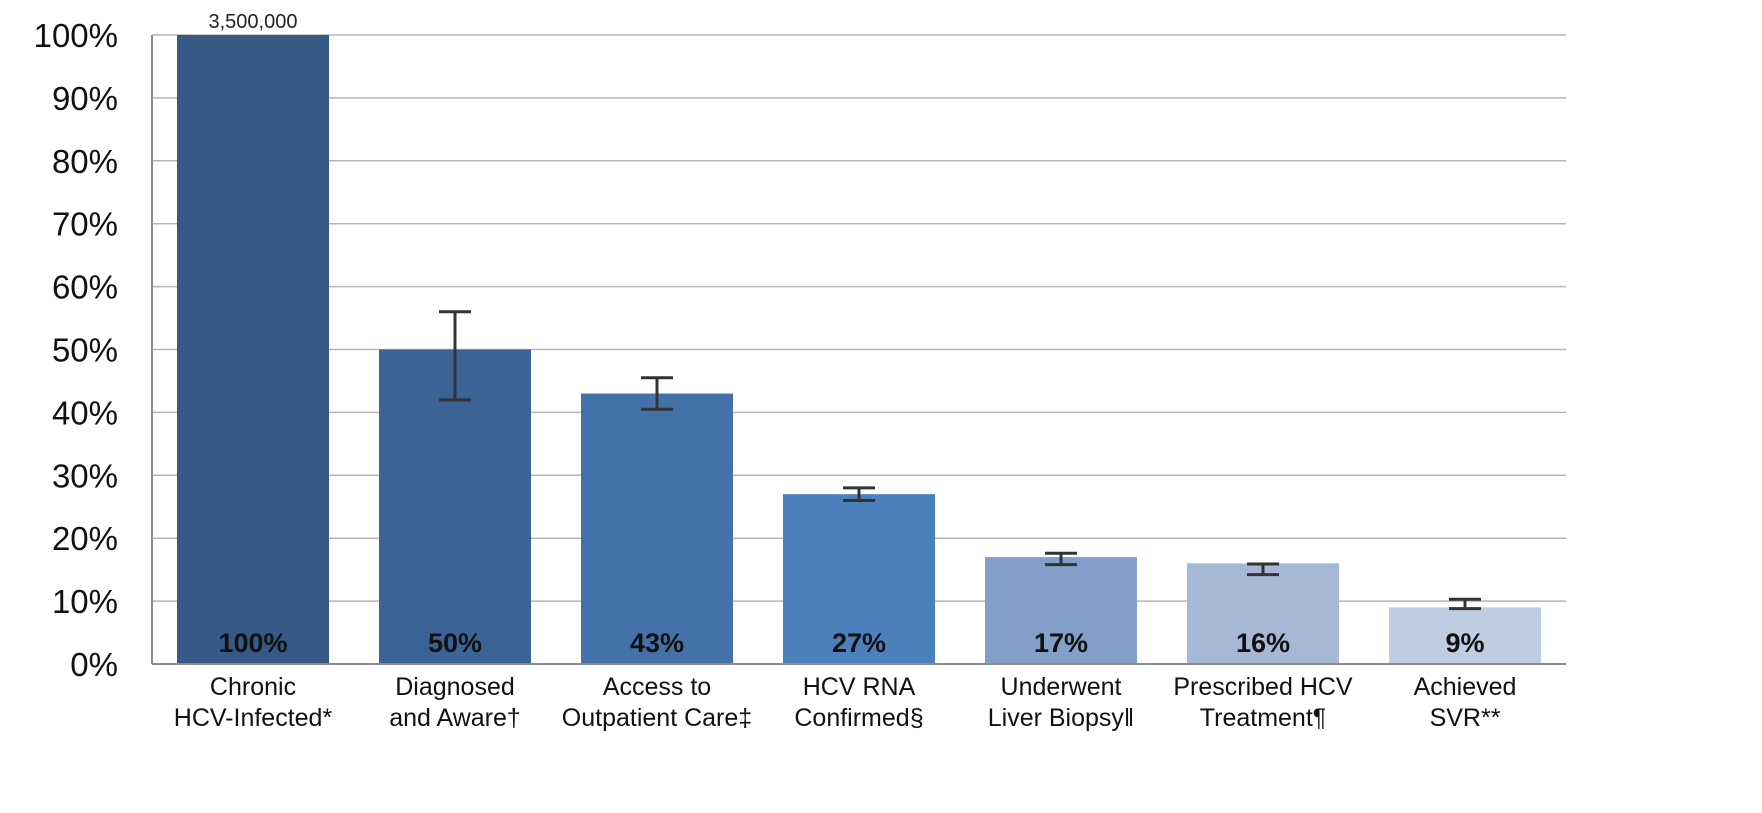 This screenshot has height=813, width=1762. I want to click on x-tick-label: Prescribed HCV Treatment¶, so click(1263, 702).